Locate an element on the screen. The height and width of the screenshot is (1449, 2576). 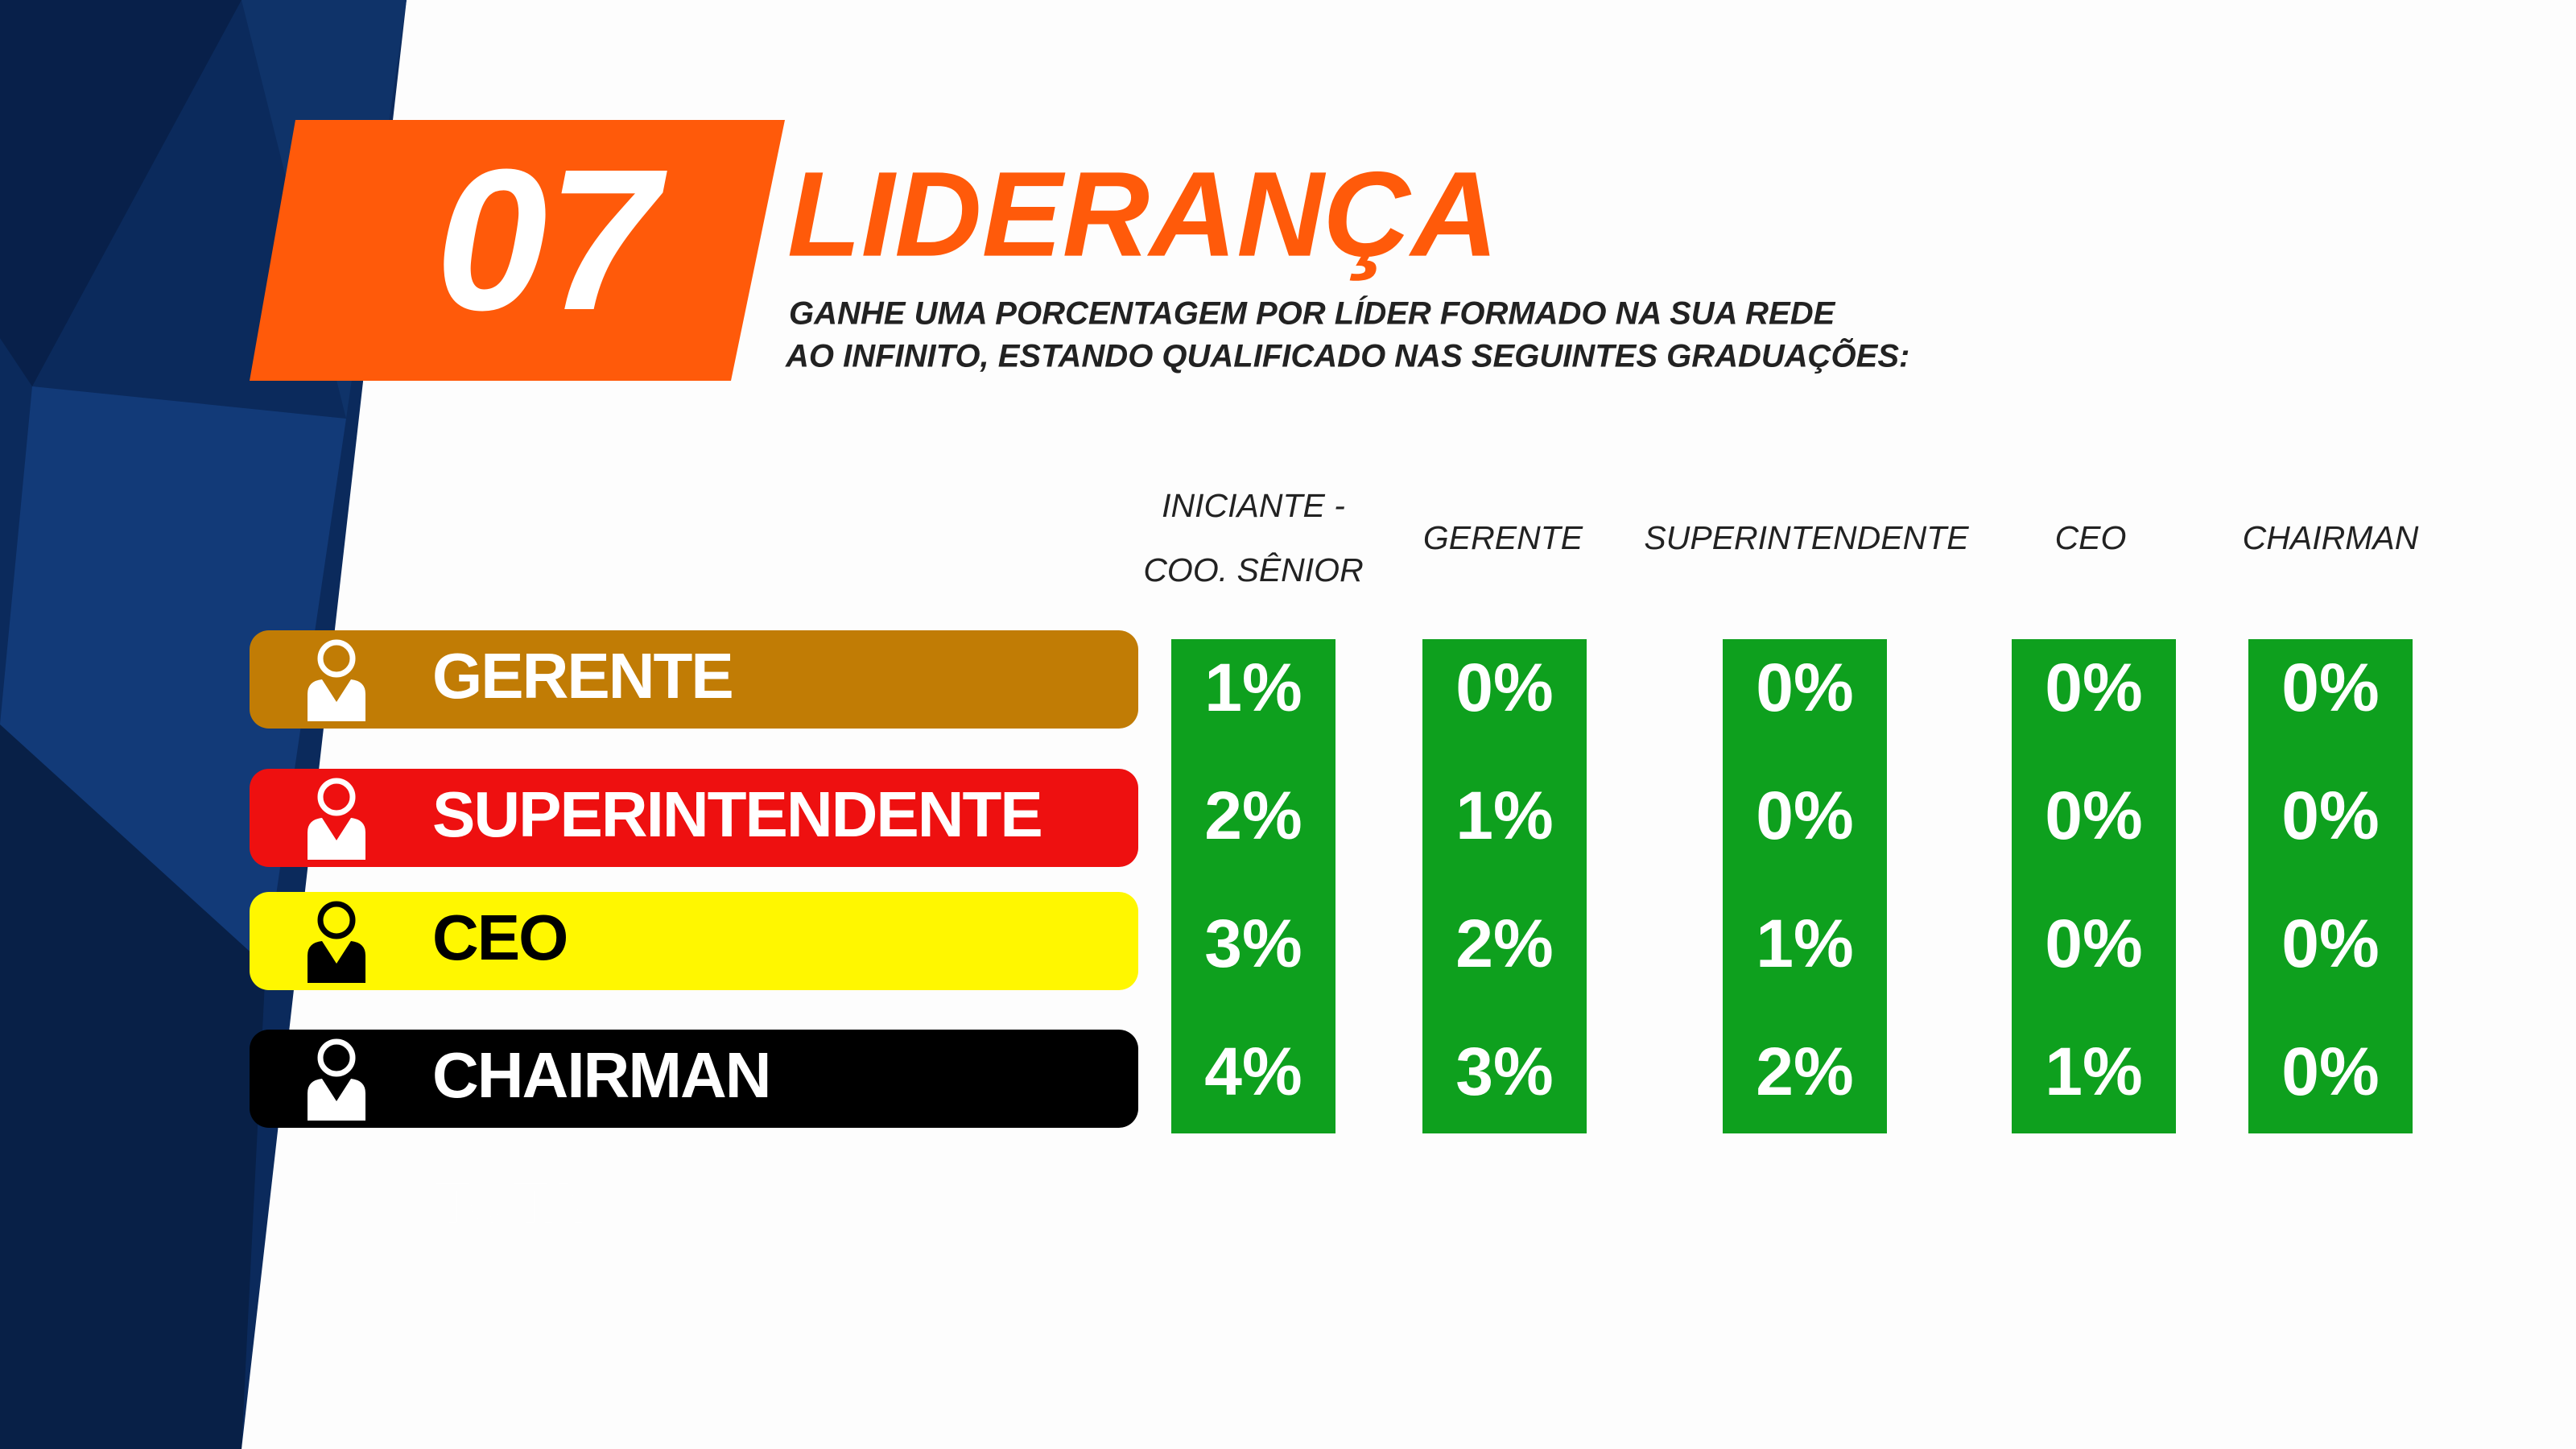
row-label: SUPERINTENDENTE is located at coordinates (737, 814).